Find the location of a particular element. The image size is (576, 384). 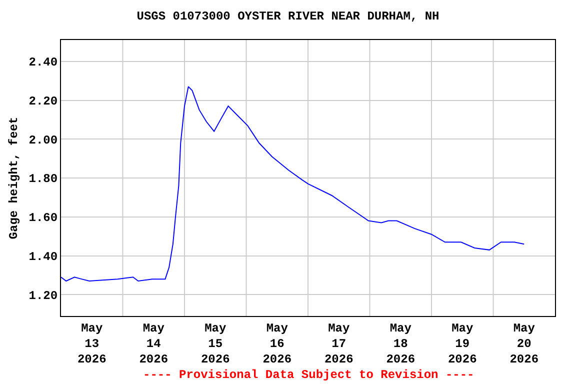

x-tick-label: May 15 2026 is located at coordinates (215, 344).